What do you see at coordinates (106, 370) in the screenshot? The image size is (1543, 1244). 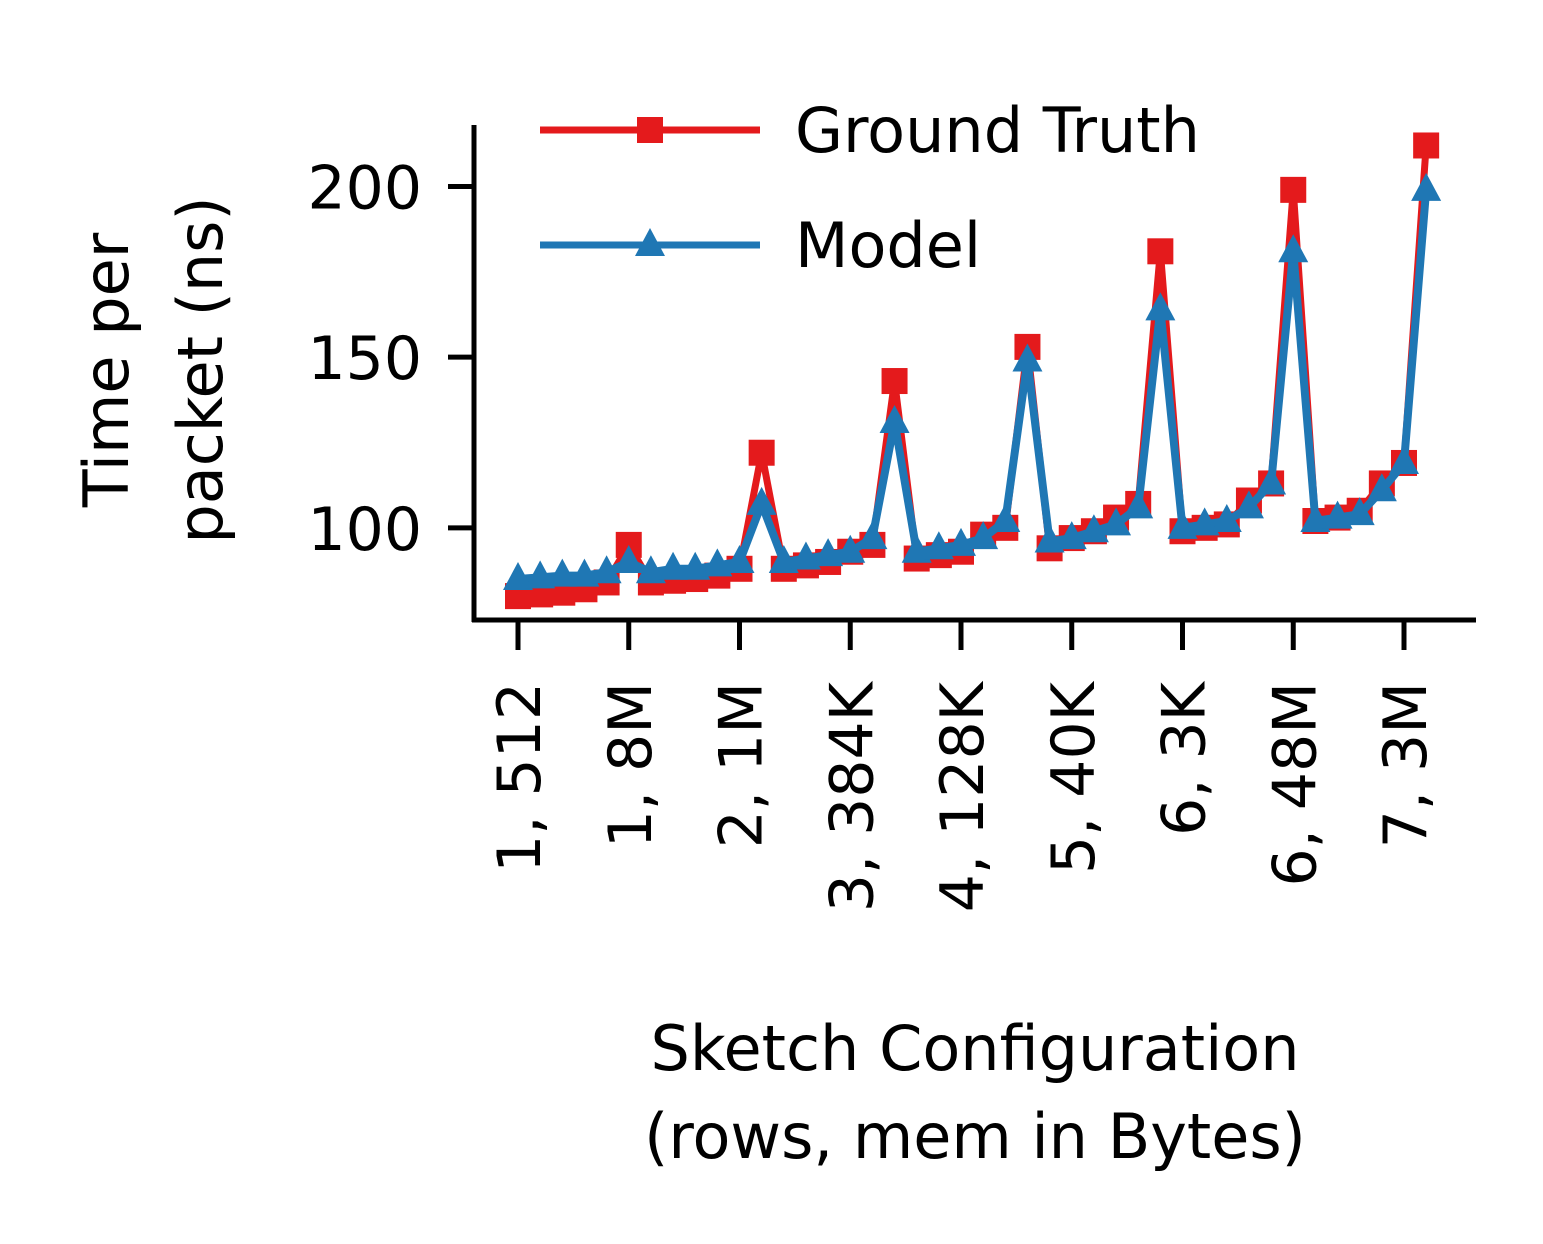 I see `y-axis-title-line: Time per` at bounding box center [106, 370].